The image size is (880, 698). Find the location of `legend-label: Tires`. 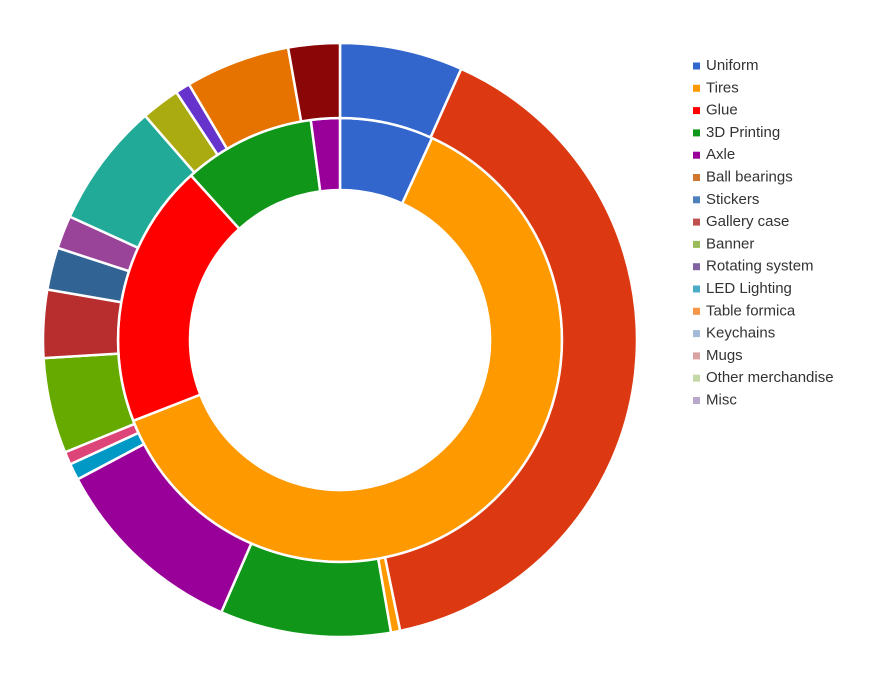

legend-label: Tires is located at coordinates (722, 87).